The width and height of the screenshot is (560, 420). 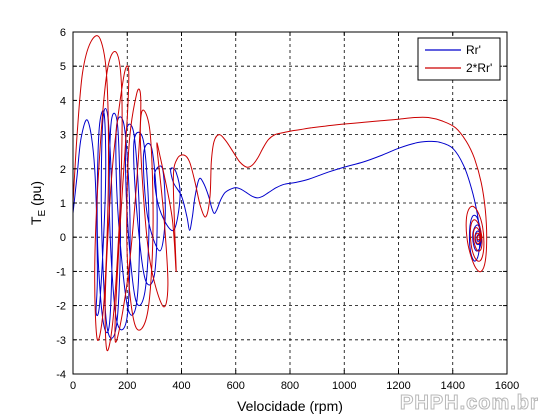 I want to click on y-axis-label: TE (pu), so click(x=38, y=203).